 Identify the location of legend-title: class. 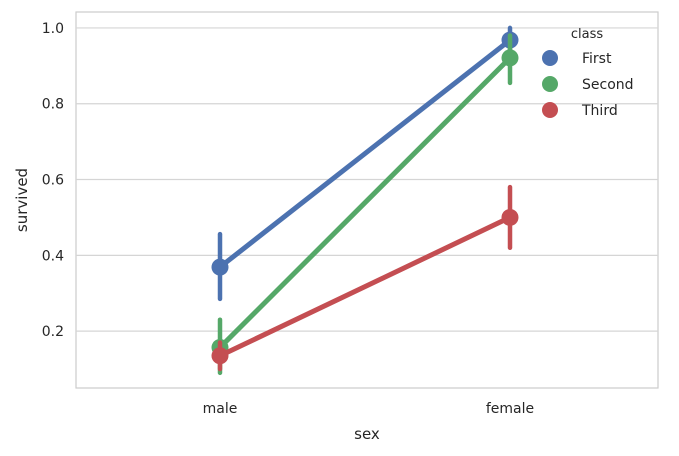
(587, 34).